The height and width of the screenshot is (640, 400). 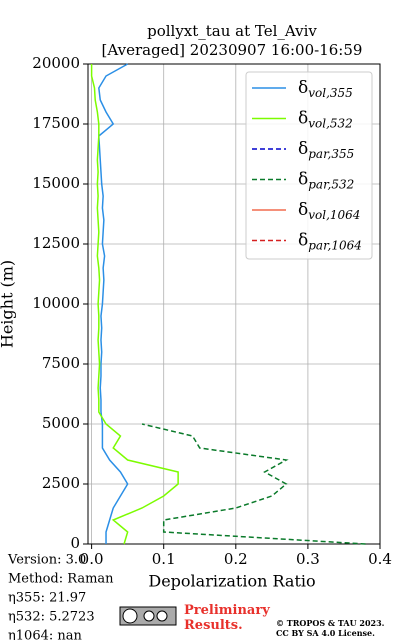 I want to click on y-tick-label: 10000, so click(x=56, y=303).